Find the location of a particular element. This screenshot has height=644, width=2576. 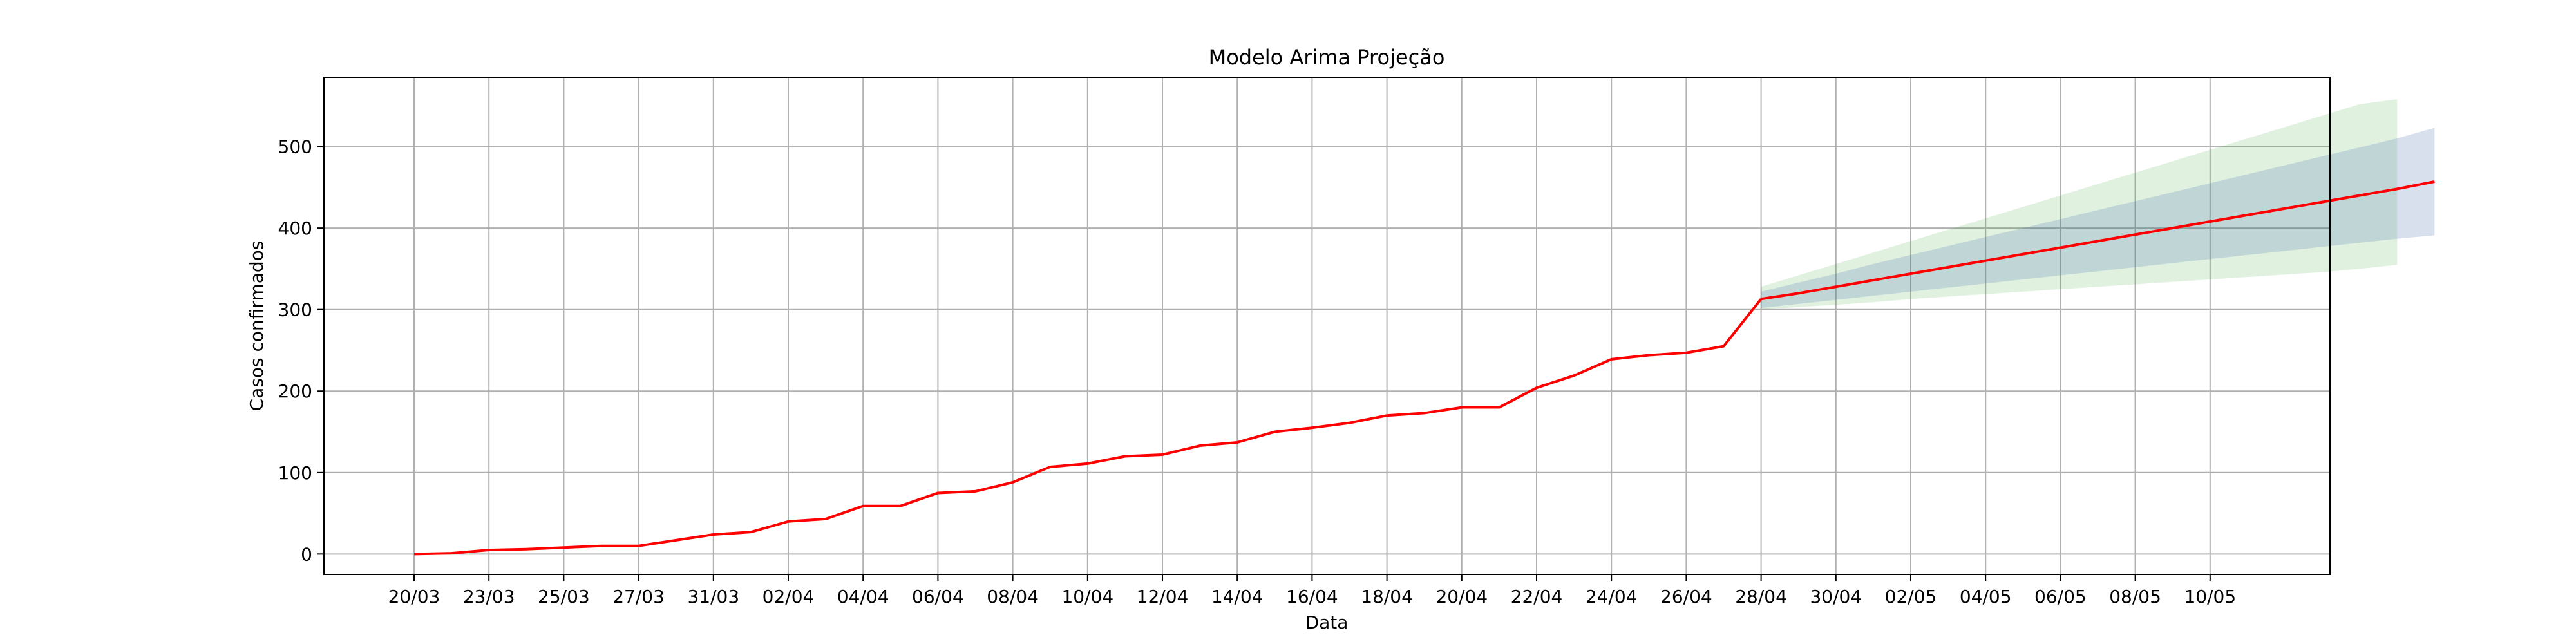

x-tick-label: 04/05 is located at coordinates (1986, 596).